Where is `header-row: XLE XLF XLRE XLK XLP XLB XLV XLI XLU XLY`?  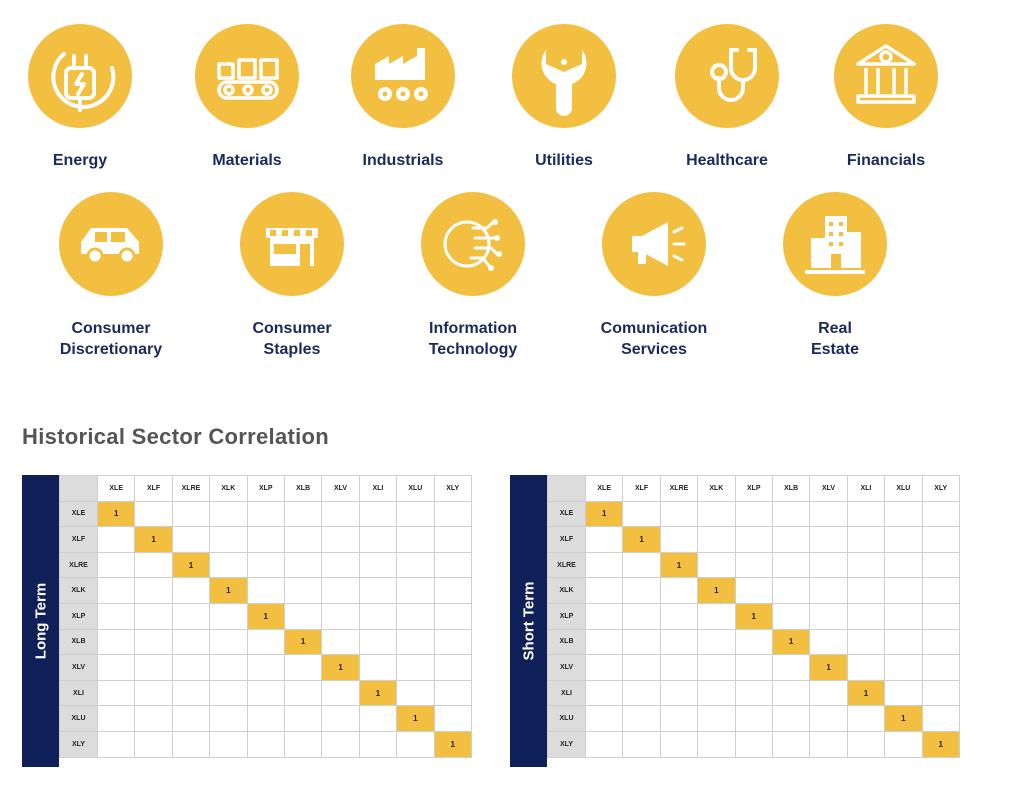 header-row: XLE XLF XLRE XLK XLP XLB XLV XLI XLU XLY is located at coordinates (753, 488).